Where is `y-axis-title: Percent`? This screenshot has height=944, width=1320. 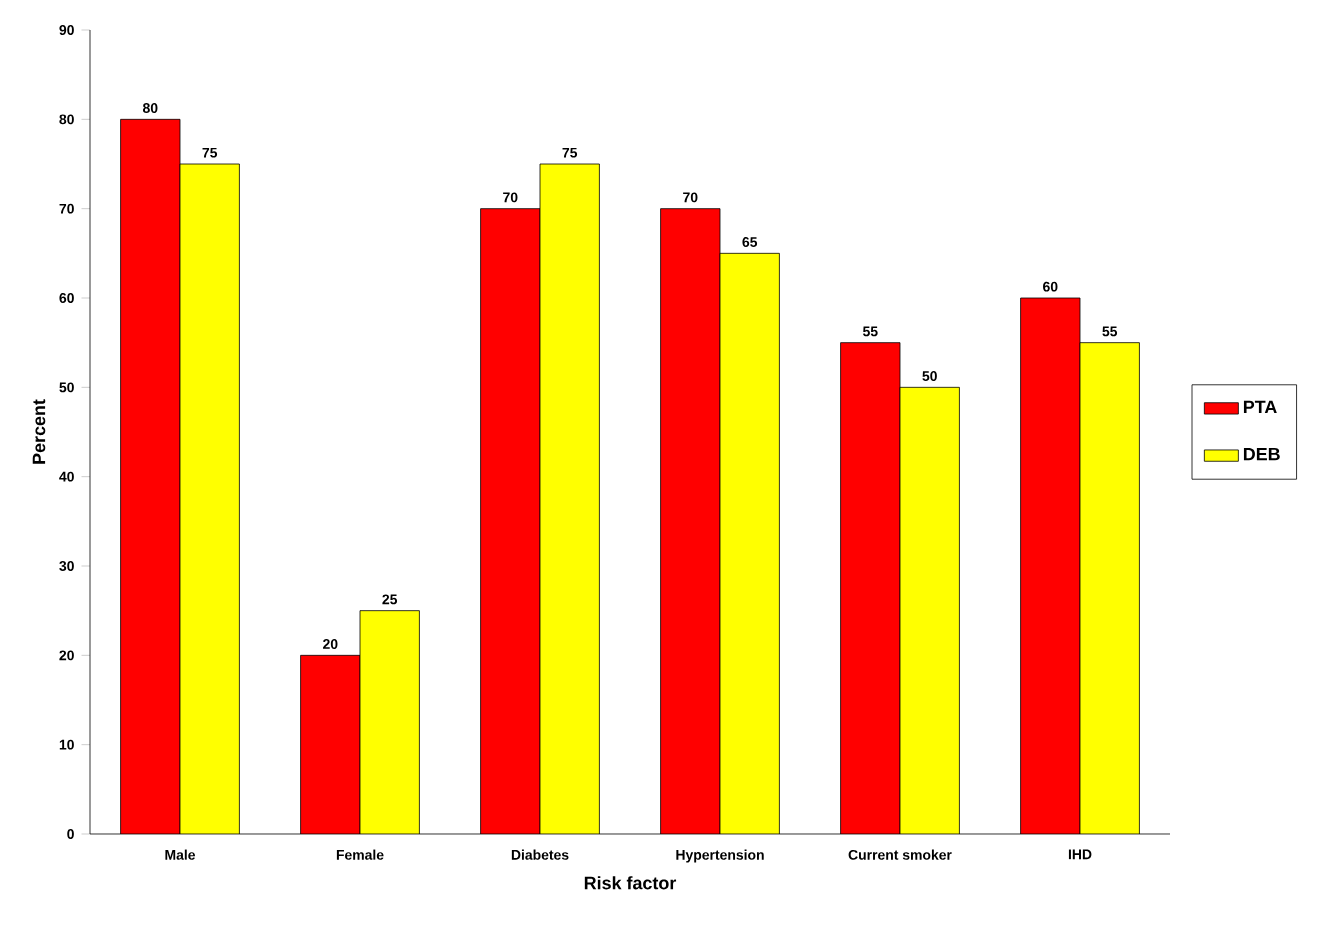
y-axis-title: Percent is located at coordinates (39, 431).